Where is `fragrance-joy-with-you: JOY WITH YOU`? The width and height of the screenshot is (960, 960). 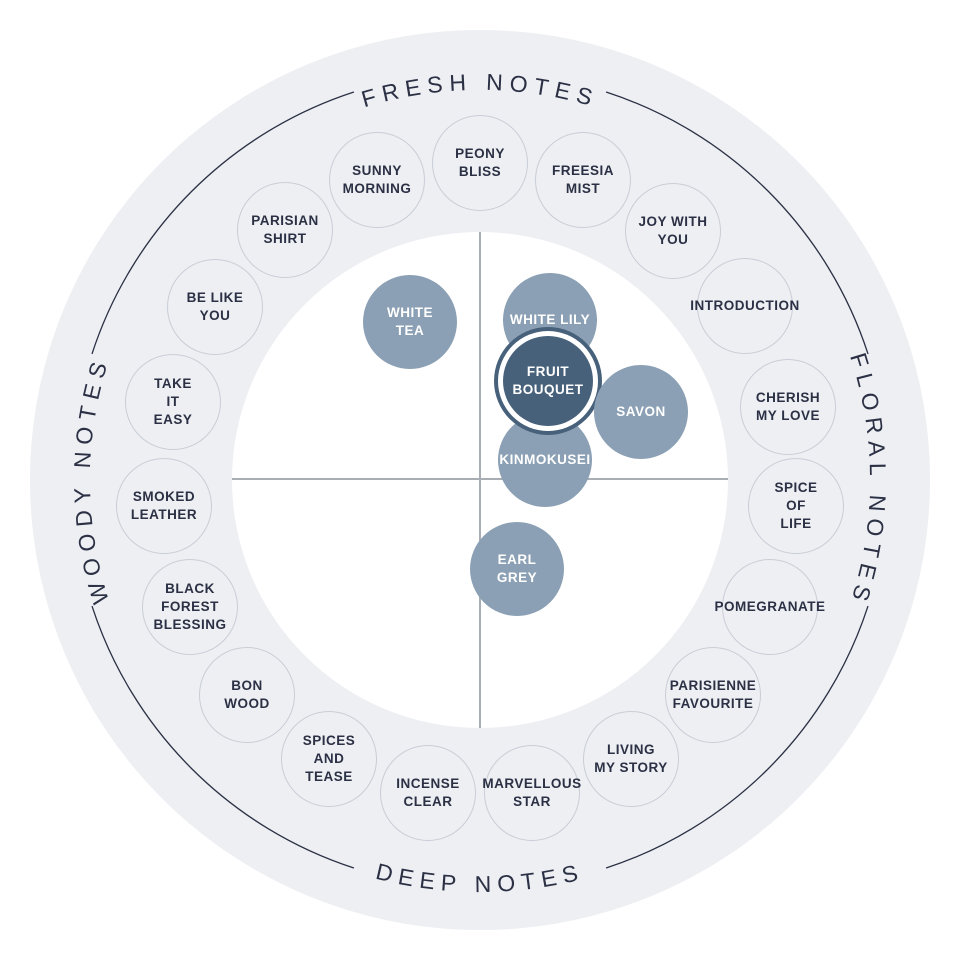 fragrance-joy-with-you: JOY WITH YOU is located at coordinates (673, 231).